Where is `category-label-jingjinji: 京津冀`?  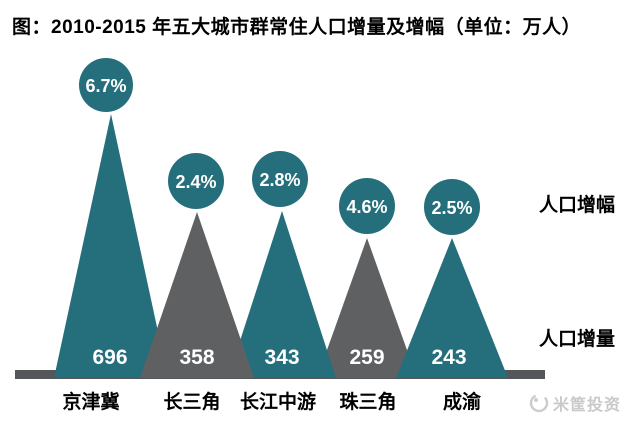 category-label-jingjinji: 京津冀 is located at coordinates (90, 401).